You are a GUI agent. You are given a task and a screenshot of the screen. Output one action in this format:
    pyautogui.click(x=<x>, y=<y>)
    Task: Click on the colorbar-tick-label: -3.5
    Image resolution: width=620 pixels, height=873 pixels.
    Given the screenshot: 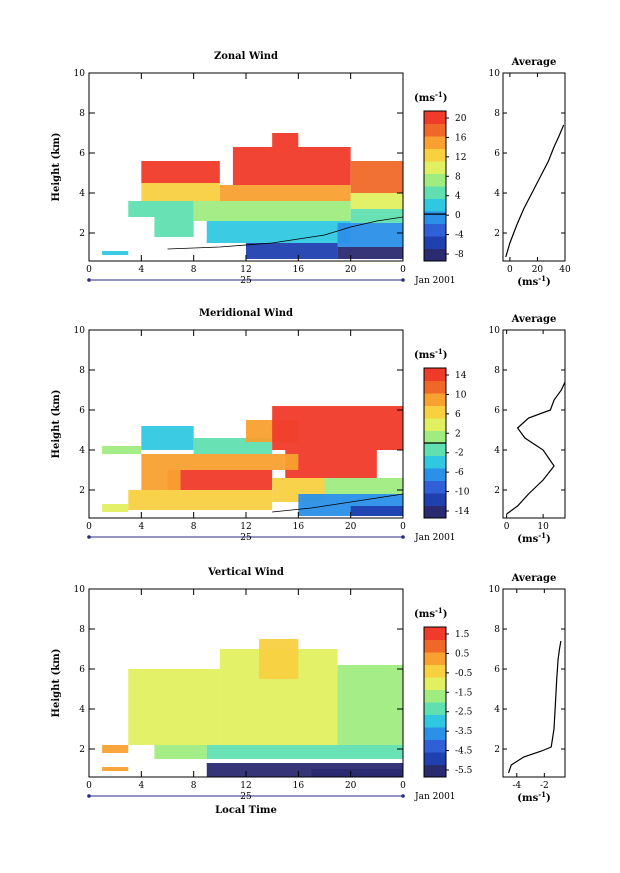 What is the action you would take?
    pyautogui.click(x=464, y=732)
    